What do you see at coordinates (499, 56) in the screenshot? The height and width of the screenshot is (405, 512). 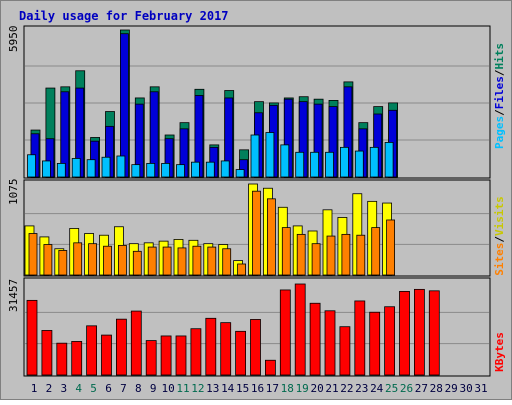 I see `legend-entry: Hits` at bounding box center [499, 56].